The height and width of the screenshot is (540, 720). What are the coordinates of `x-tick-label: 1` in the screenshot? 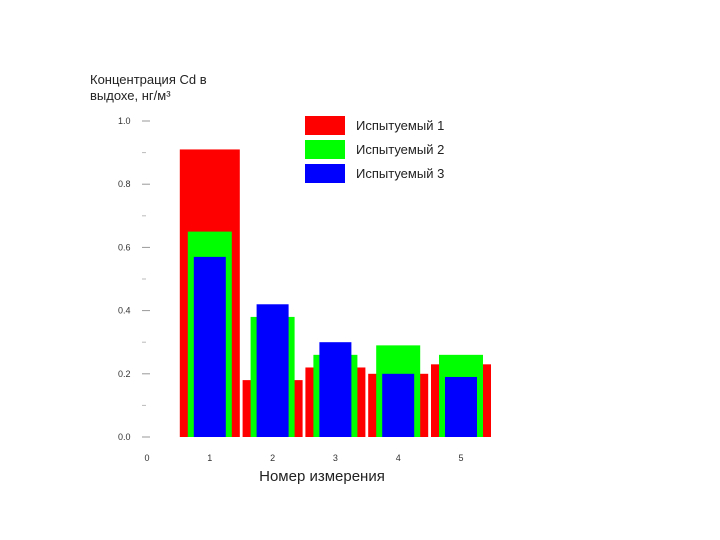 It's located at (209, 458).